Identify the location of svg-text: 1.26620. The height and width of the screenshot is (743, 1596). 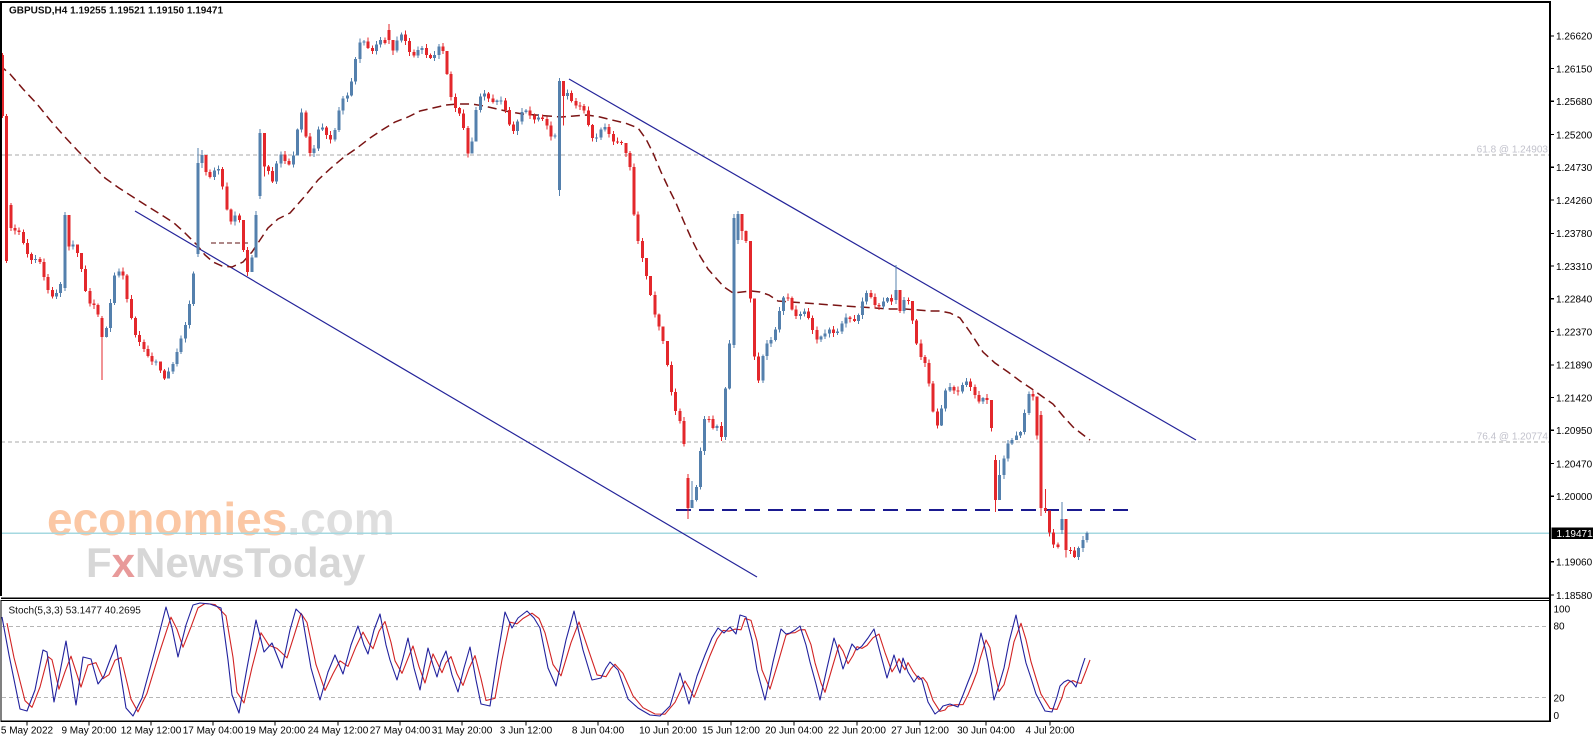
(1574, 37).